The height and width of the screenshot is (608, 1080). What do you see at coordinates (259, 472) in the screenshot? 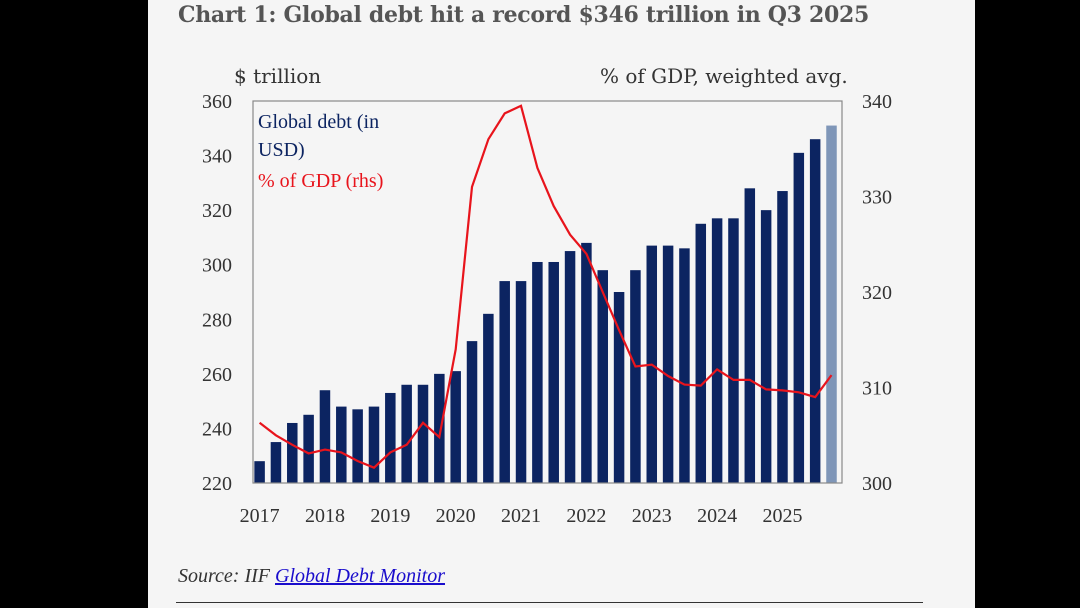
I see `bar-2017Q1` at bounding box center [259, 472].